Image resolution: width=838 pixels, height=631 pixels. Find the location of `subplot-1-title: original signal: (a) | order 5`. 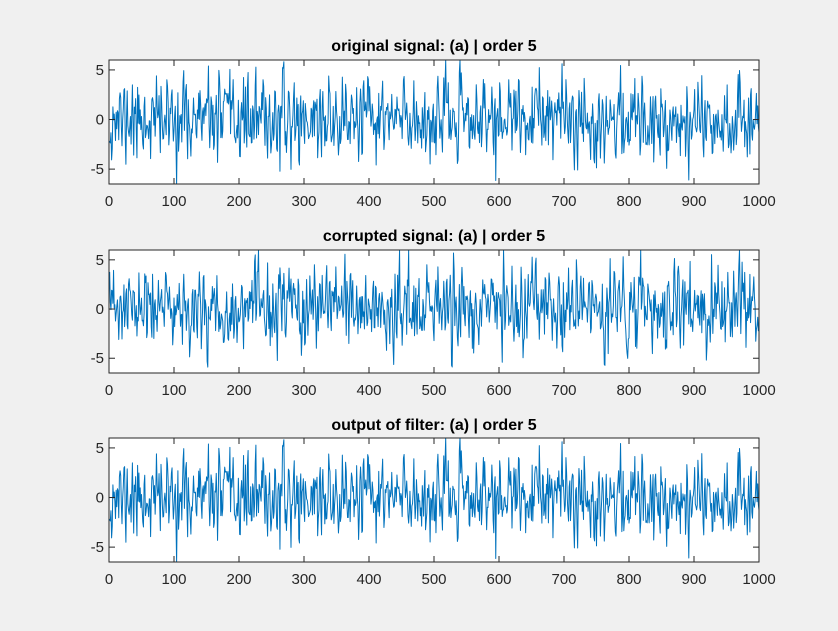

subplot-1-title: original signal: (a) | order 5 is located at coordinates (434, 46).